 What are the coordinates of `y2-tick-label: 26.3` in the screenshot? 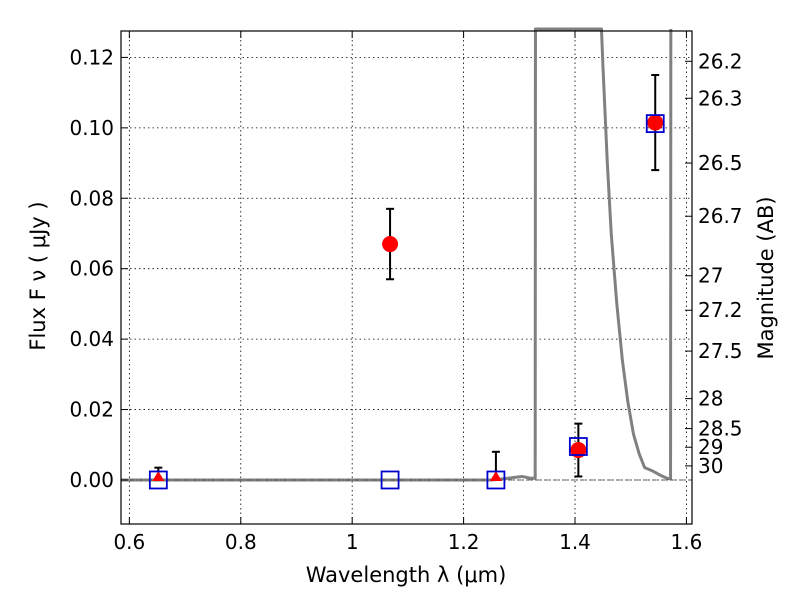 It's located at (720, 98).